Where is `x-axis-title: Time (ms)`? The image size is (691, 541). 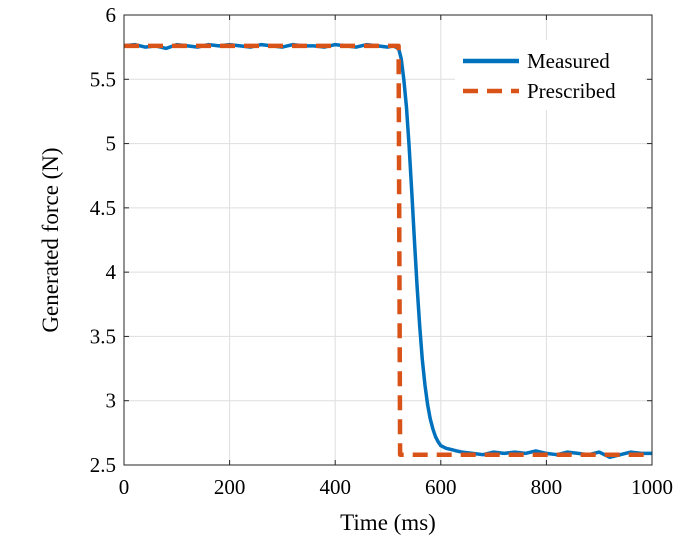
x-axis-title: Time (ms) is located at coordinates (388, 522).